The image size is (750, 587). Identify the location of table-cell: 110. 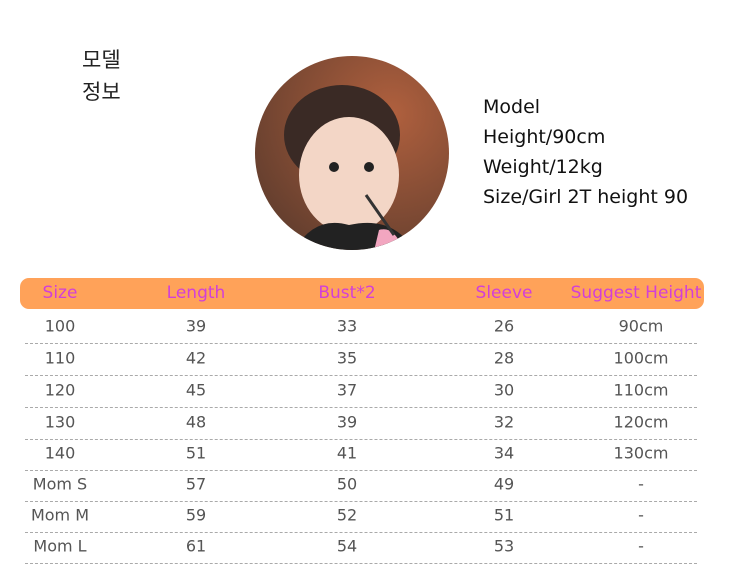
(60, 358).